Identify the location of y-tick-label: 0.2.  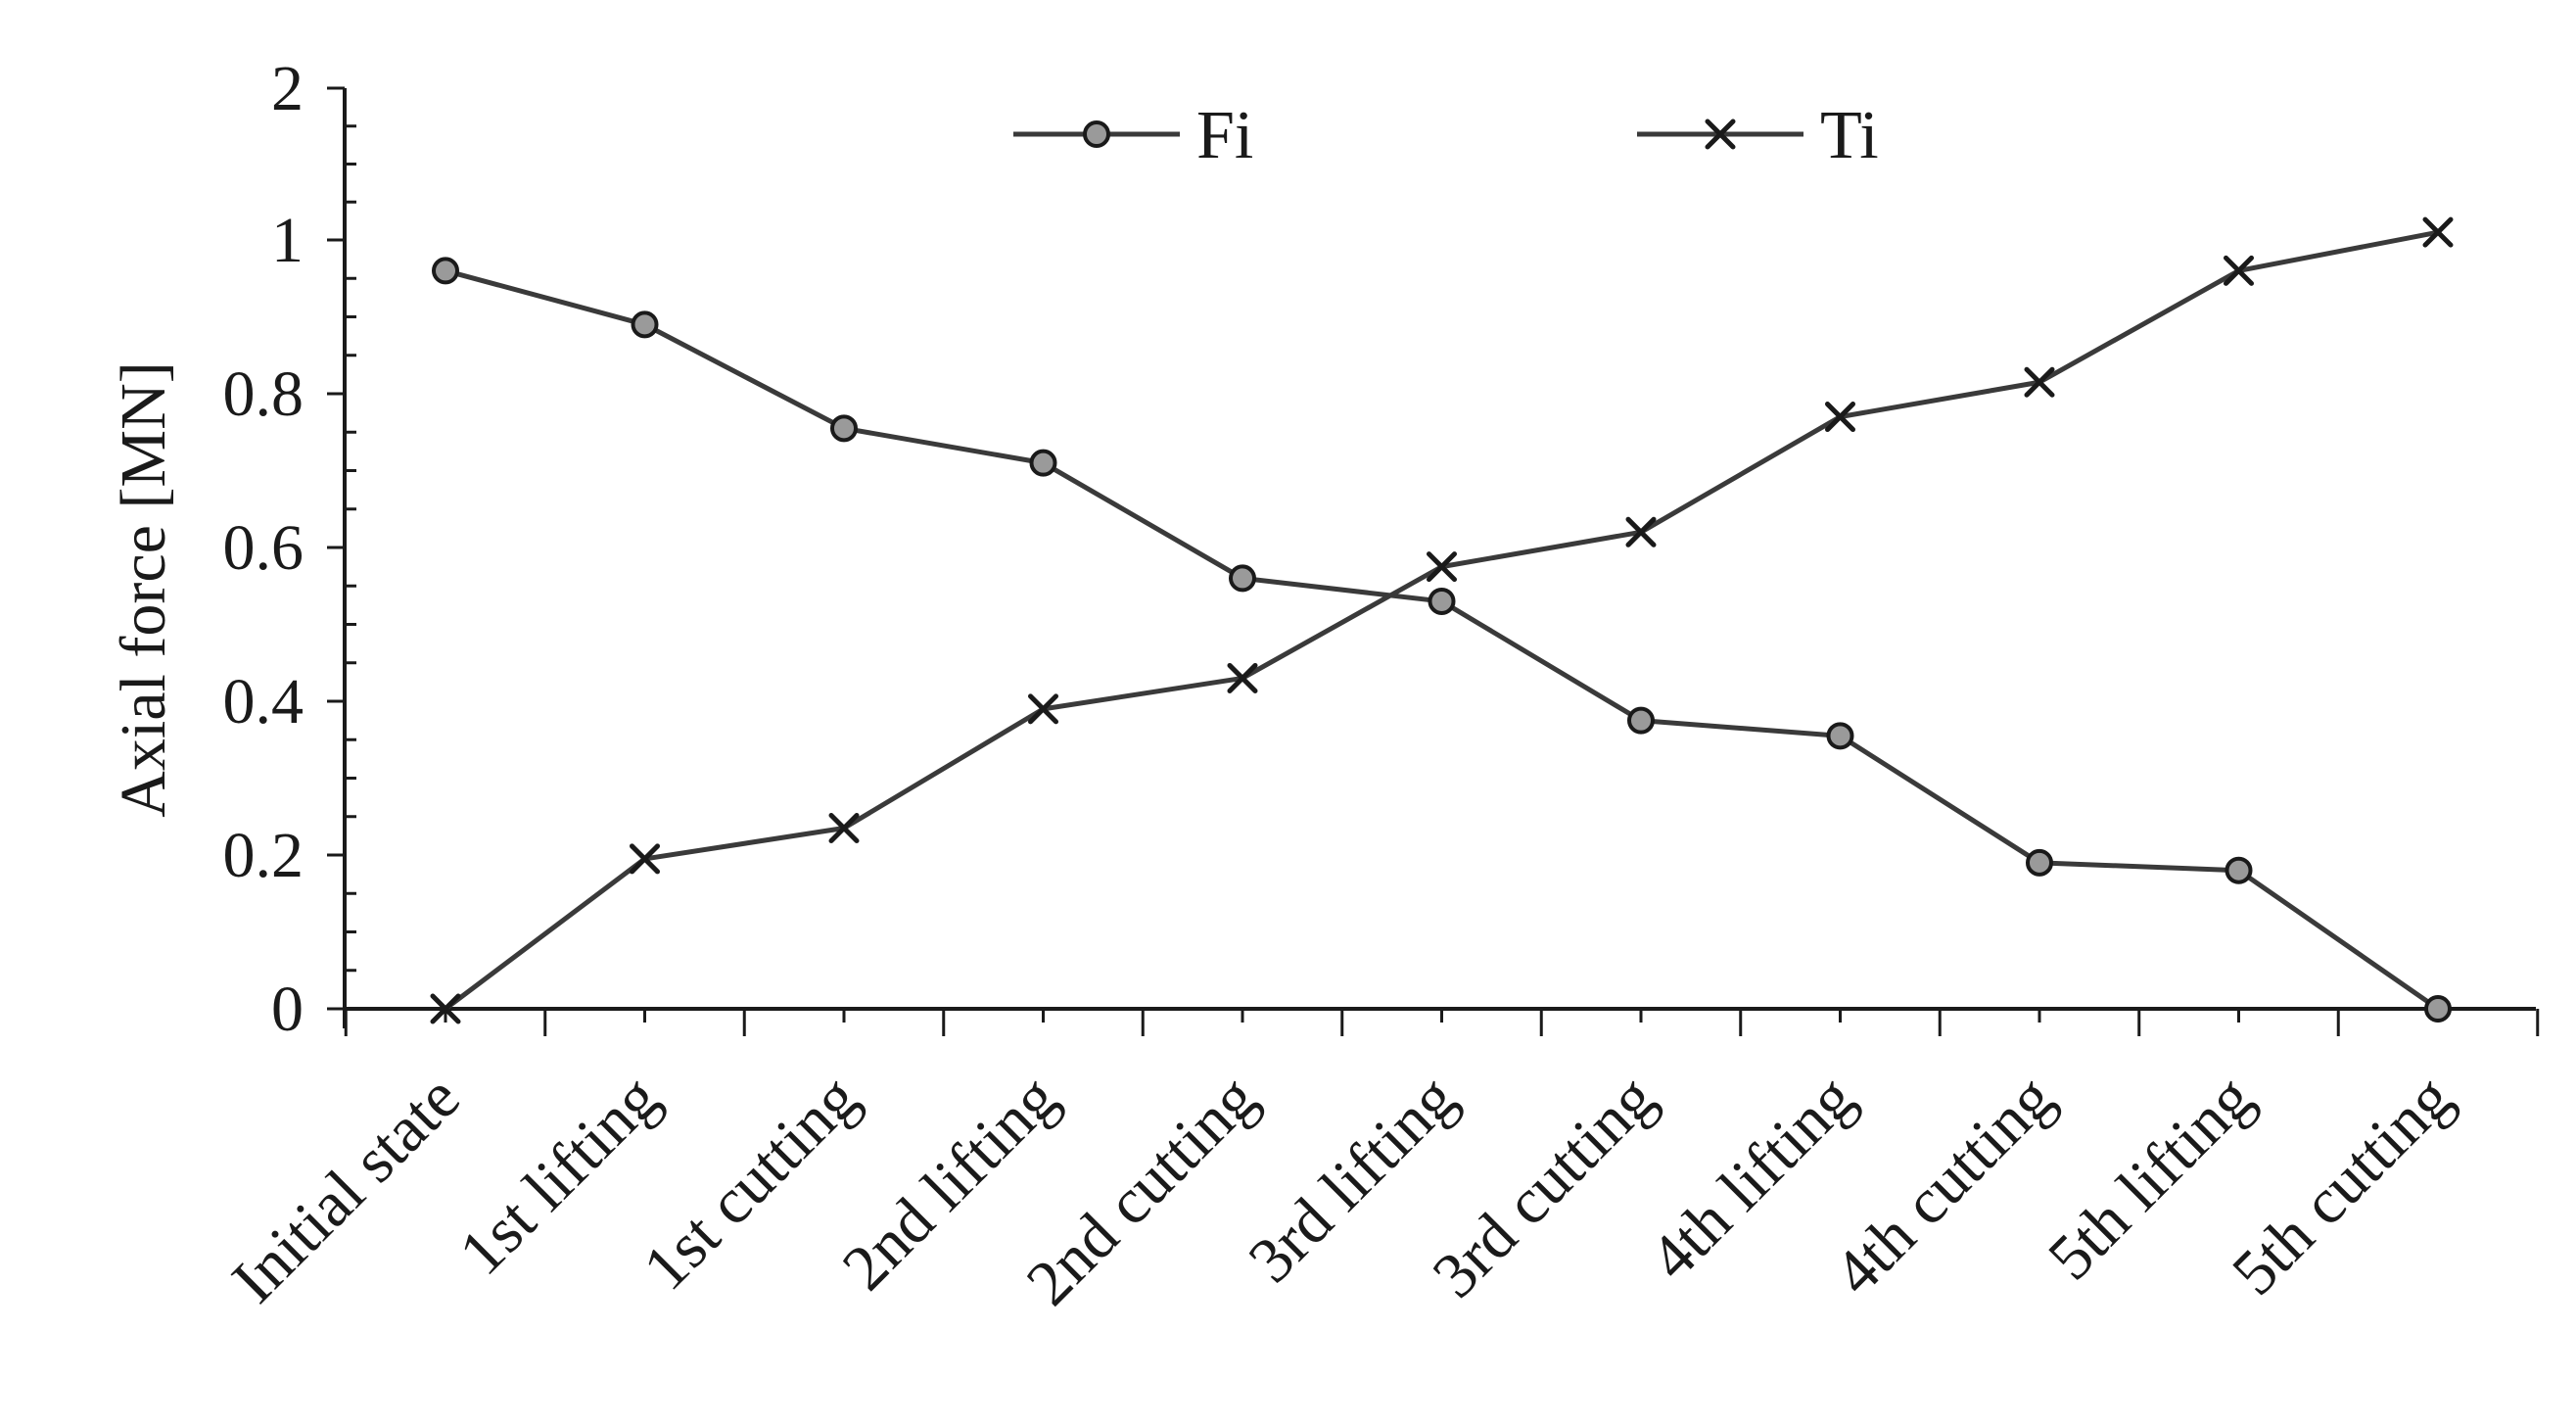
(263, 855).